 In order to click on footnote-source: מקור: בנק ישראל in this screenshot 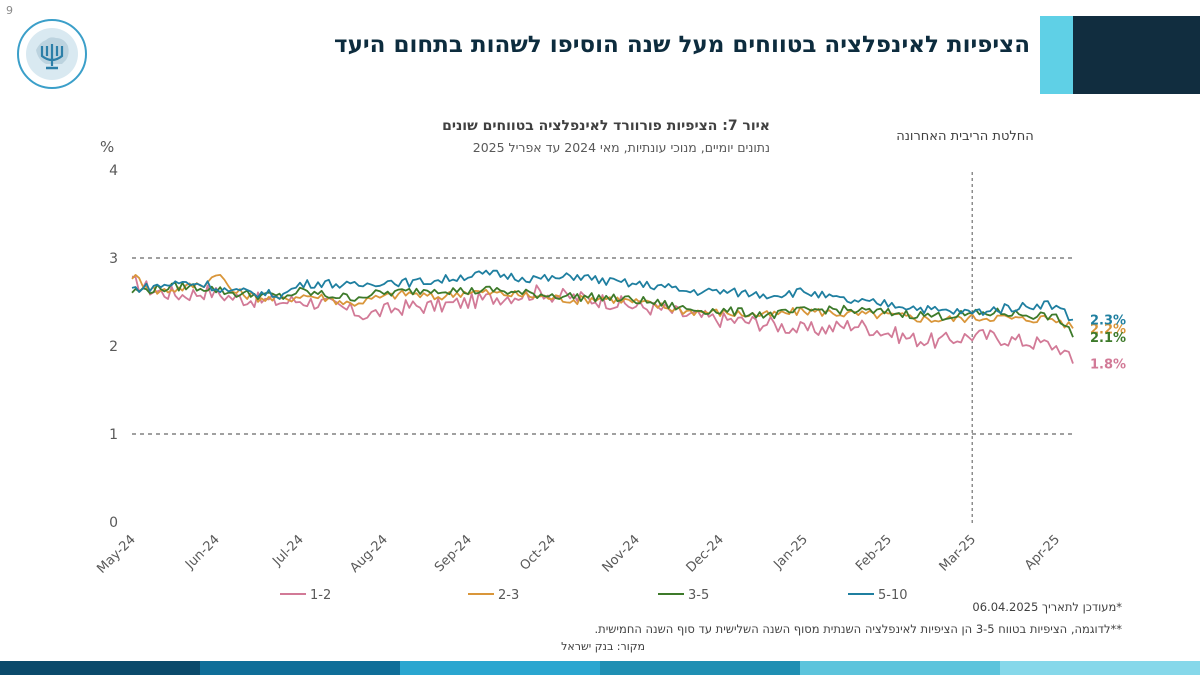, I will do `click(603, 646)`.